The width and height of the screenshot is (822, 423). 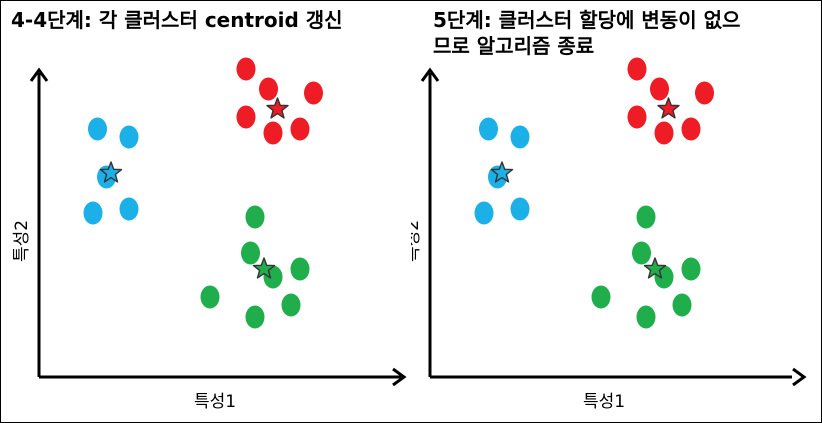 What do you see at coordinates (587, 33) in the screenshot?
I see `panel-title: 5단계: 클러스터 할당에 변동이 없으 므로 알고리즘 종료` at bounding box center [587, 33].